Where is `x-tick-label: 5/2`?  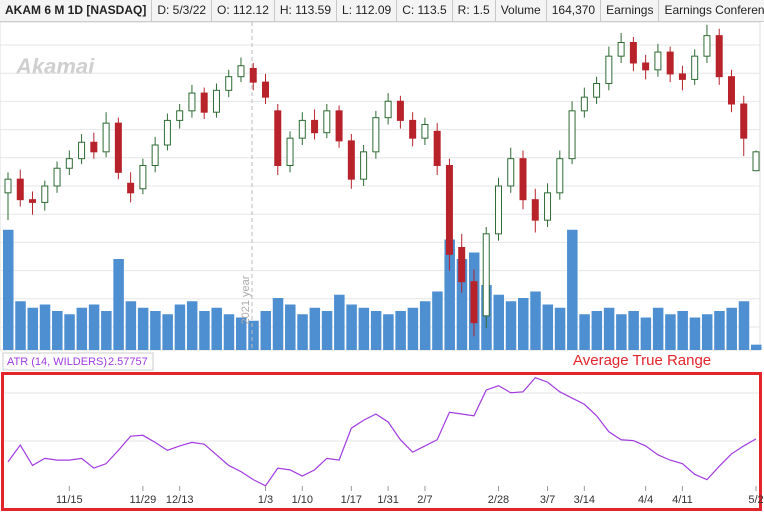 x-tick-label: 5/2 is located at coordinates (755, 500).